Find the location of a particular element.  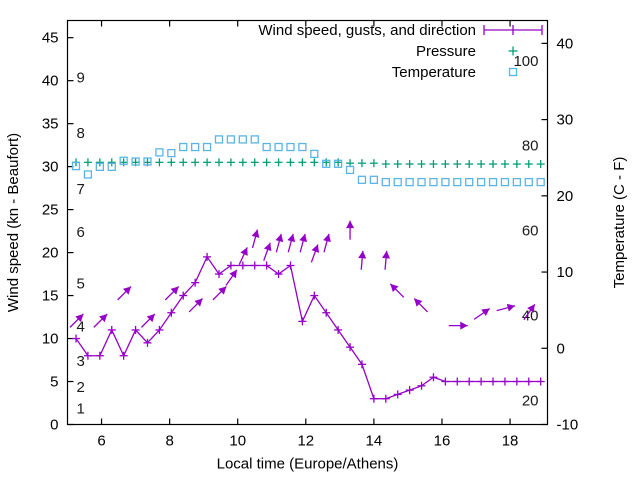

fahrenheit-label: 100 is located at coordinates (525, 61).